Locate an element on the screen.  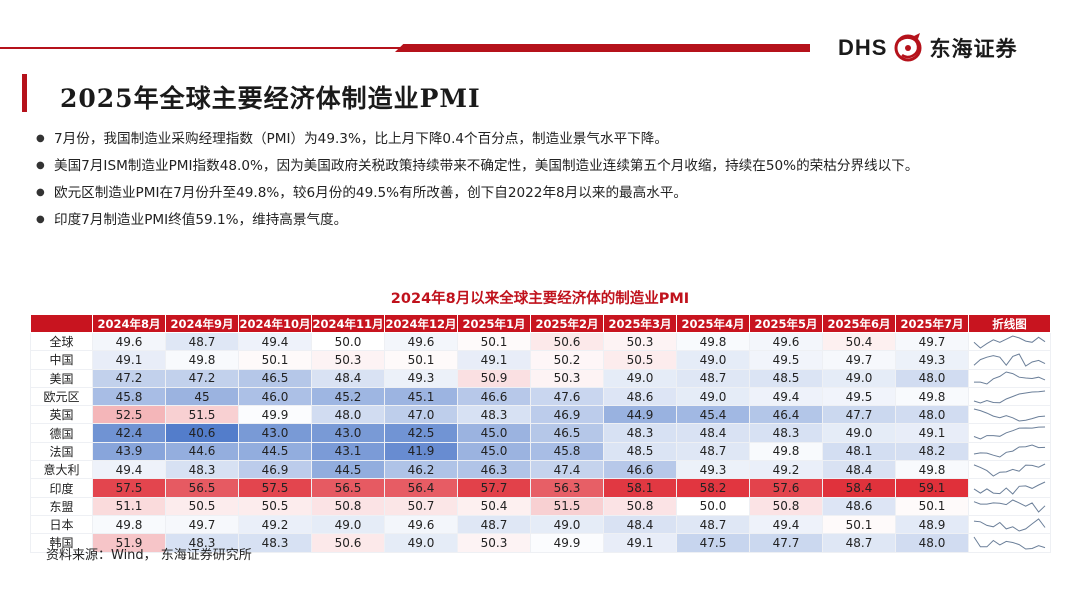
heatmap-cell: 51.5 is located at coordinates (567, 506).